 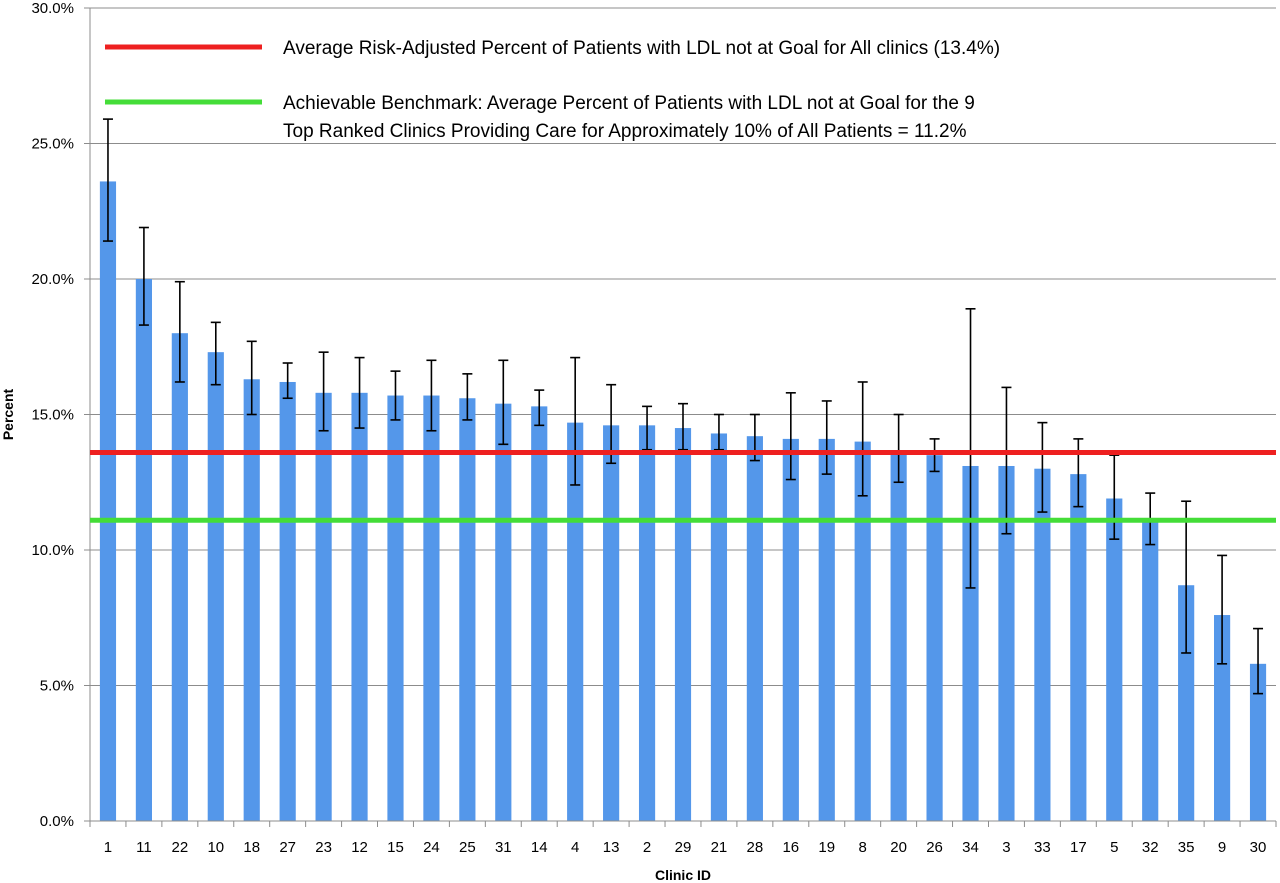 What do you see at coordinates (683, 875) in the screenshot?
I see `x-axis-title: Clinic ID` at bounding box center [683, 875].